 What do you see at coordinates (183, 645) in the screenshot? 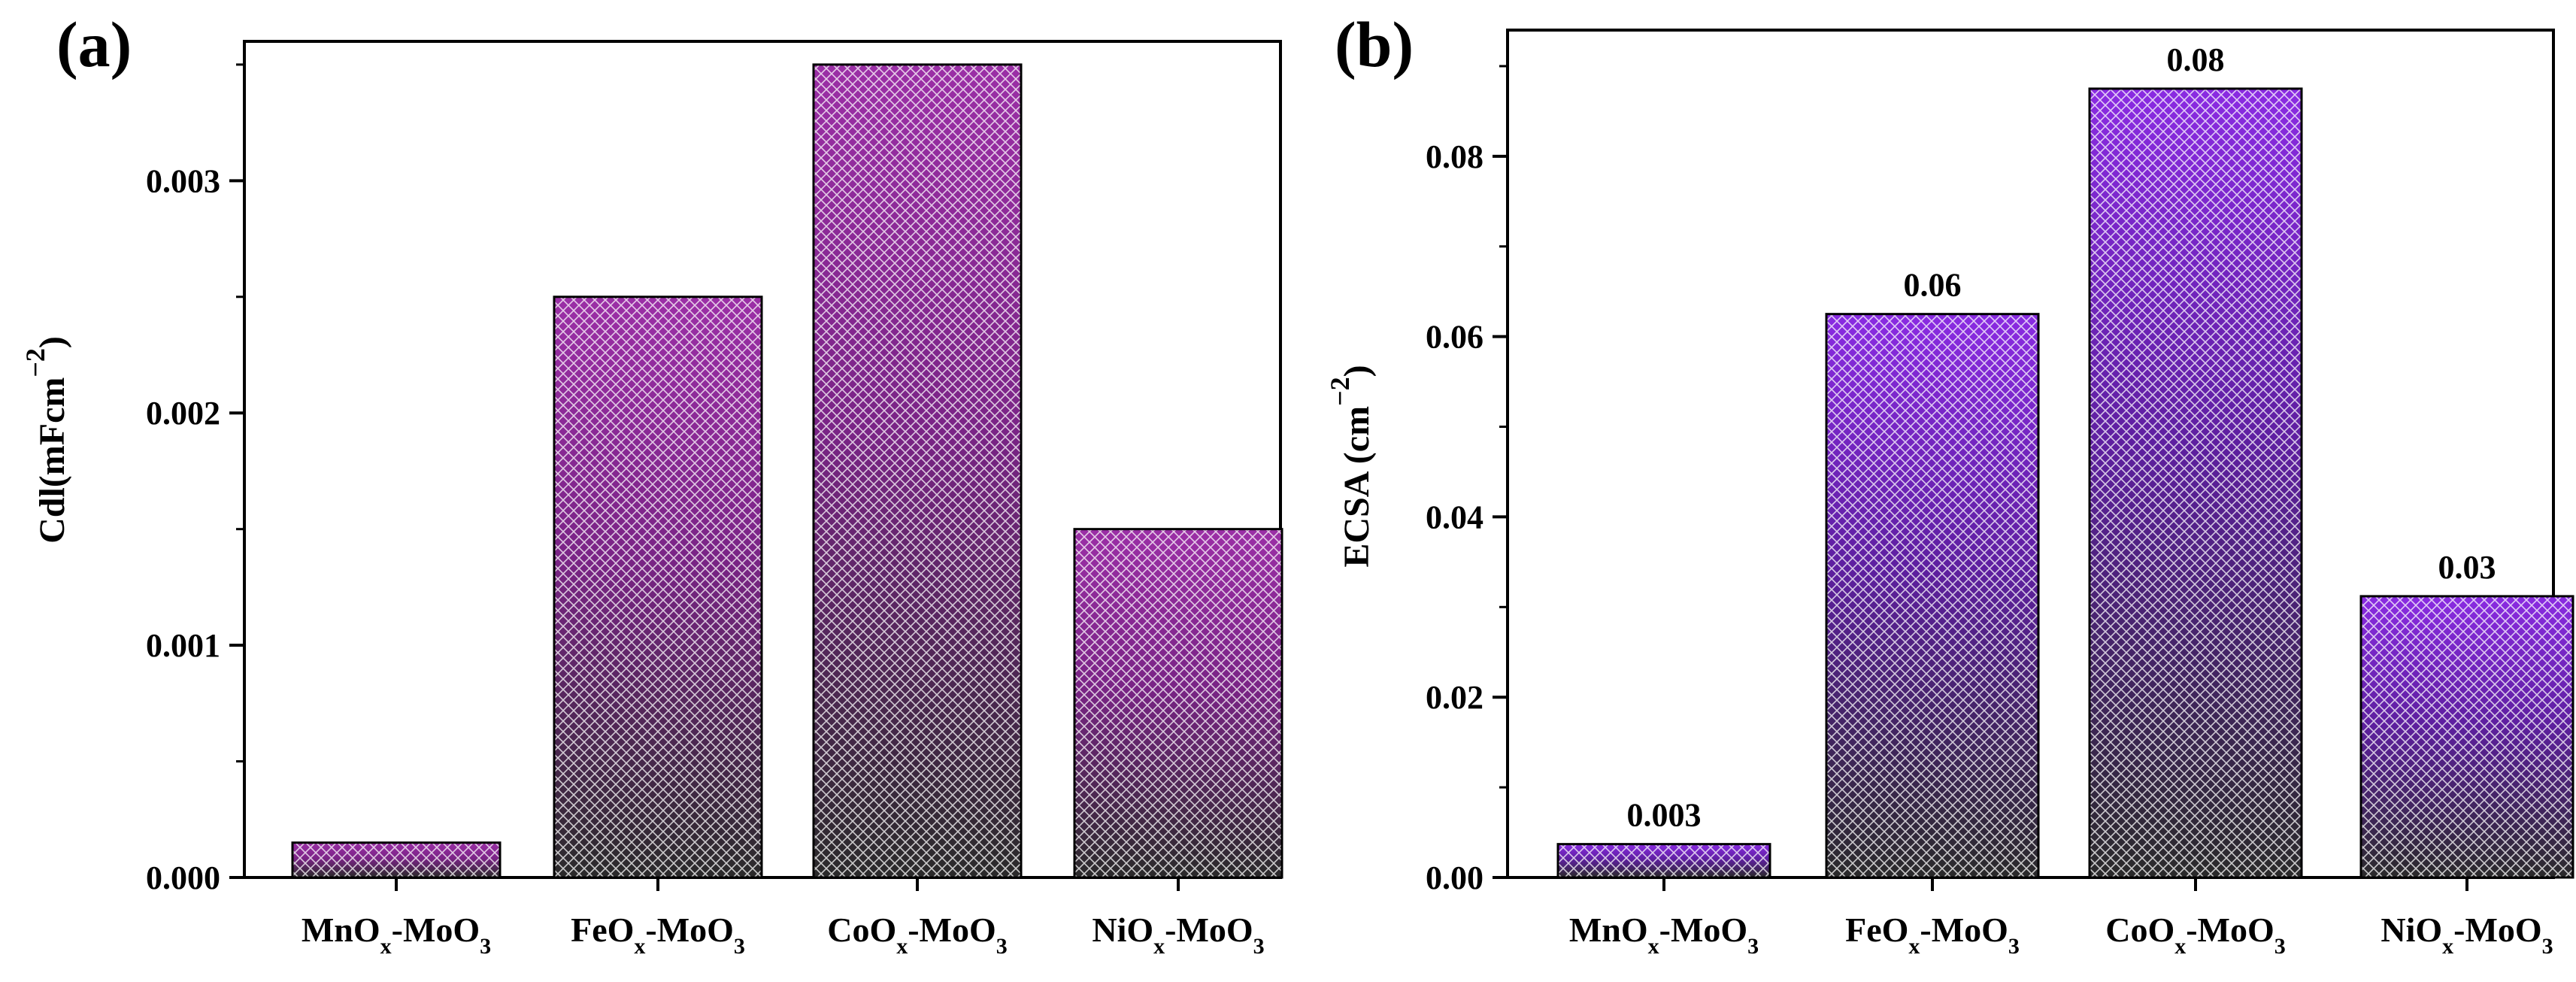
I see `y-tick-label: 0.001` at bounding box center [183, 645].